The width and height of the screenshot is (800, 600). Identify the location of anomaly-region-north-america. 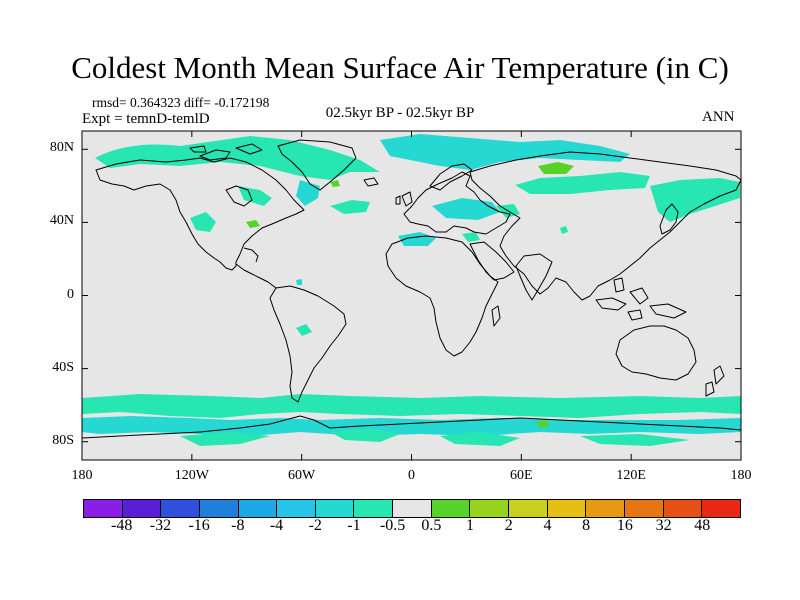
(203, 222).